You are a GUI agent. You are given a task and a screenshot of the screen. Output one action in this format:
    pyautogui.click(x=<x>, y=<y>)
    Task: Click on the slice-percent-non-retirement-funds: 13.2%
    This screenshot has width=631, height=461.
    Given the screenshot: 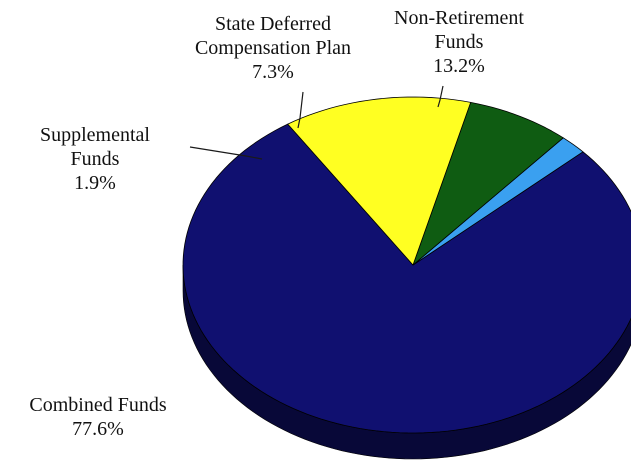 What is the action you would take?
    pyautogui.click(x=459, y=66)
    